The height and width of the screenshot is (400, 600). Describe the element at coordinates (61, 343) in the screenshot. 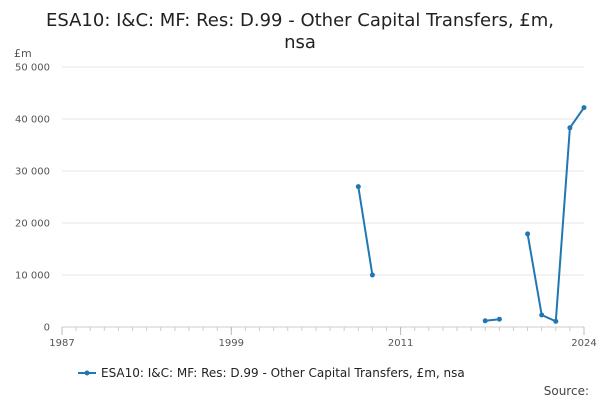

I see `x-tick-label: 1987` at that location.